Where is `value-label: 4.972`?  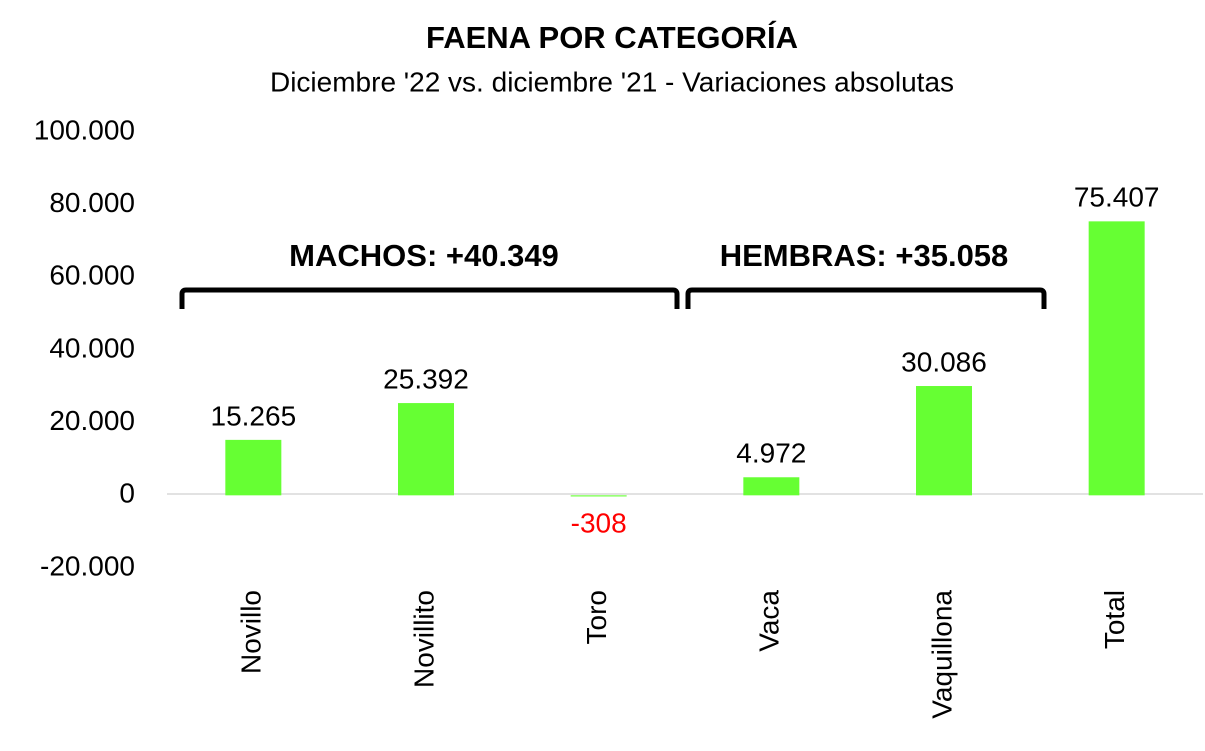
value-label: 4.972 is located at coordinates (771, 453).